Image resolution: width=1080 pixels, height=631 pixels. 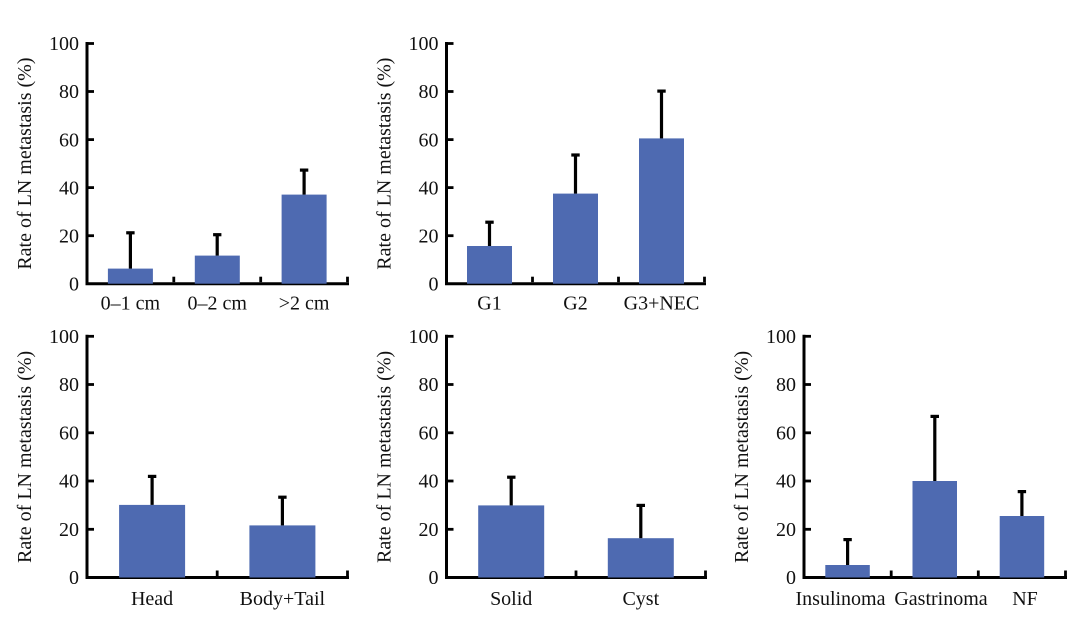 I want to click on svg-text: Insulinoma, so click(x=841, y=599).